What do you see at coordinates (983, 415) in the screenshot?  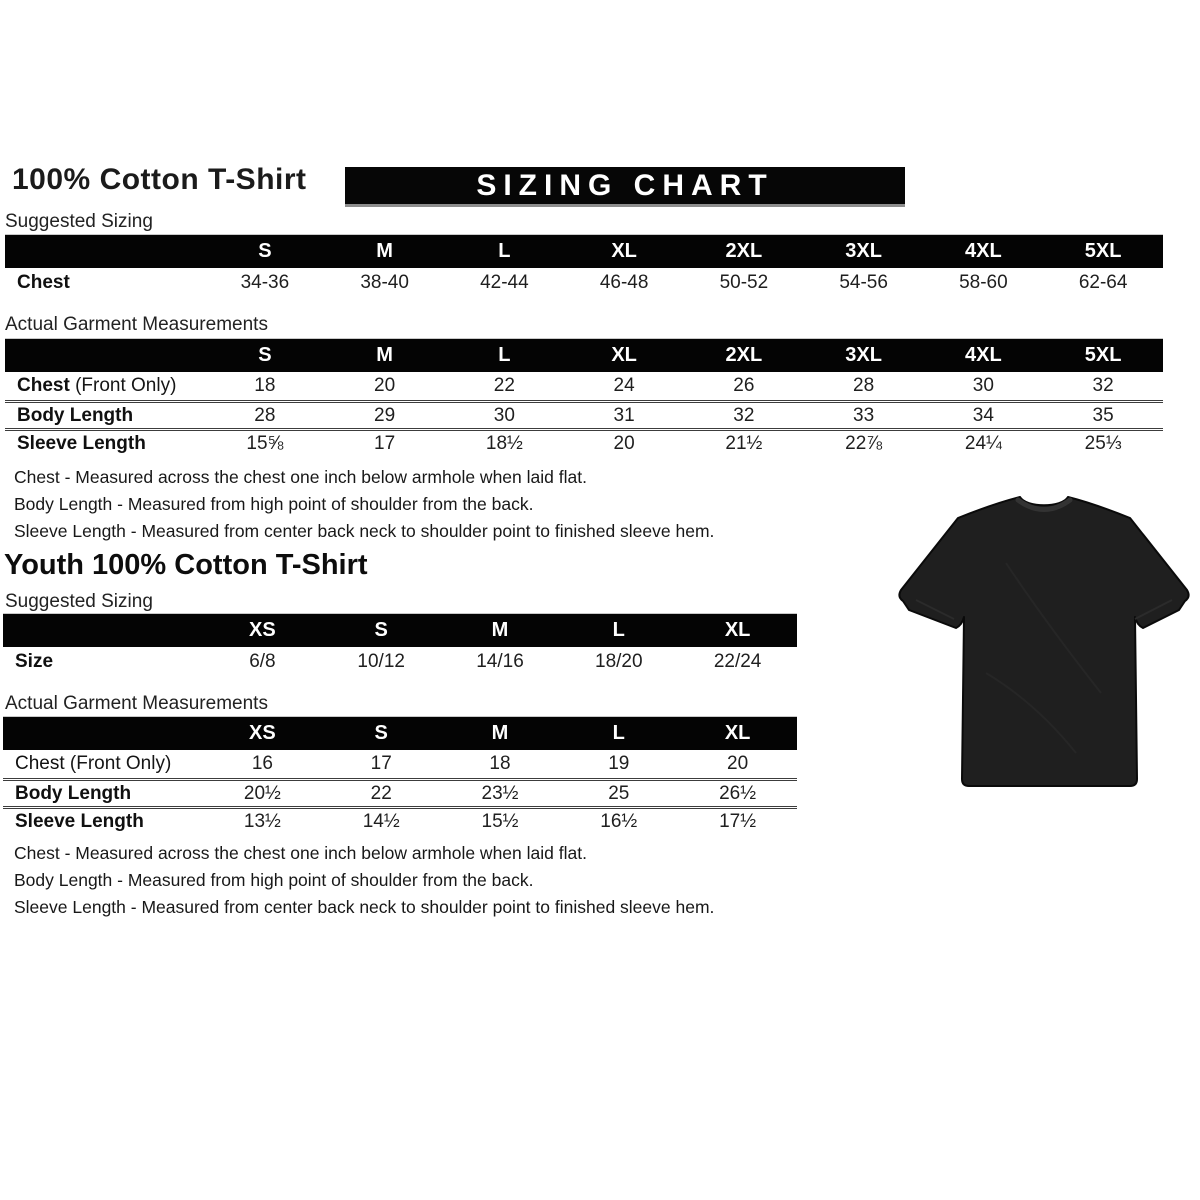 I see `measurement-value: 34` at bounding box center [983, 415].